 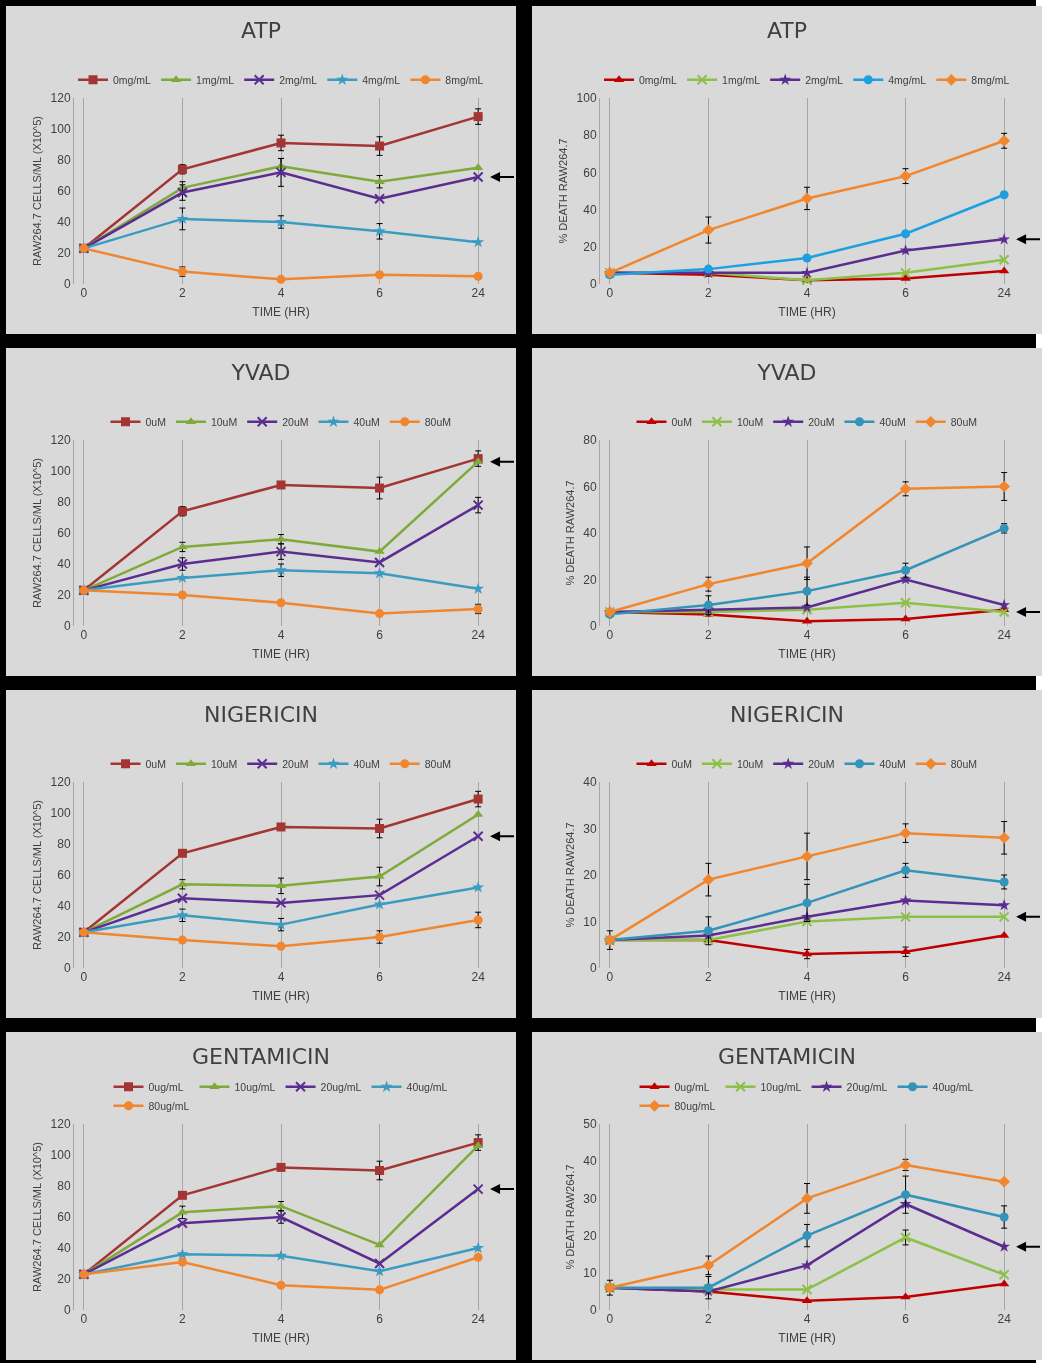 What do you see at coordinates (37, 533) in the screenshot?
I see `y-axis-title: RAW264.7 CELLS/ML (X10^5)` at bounding box center [37, 533].